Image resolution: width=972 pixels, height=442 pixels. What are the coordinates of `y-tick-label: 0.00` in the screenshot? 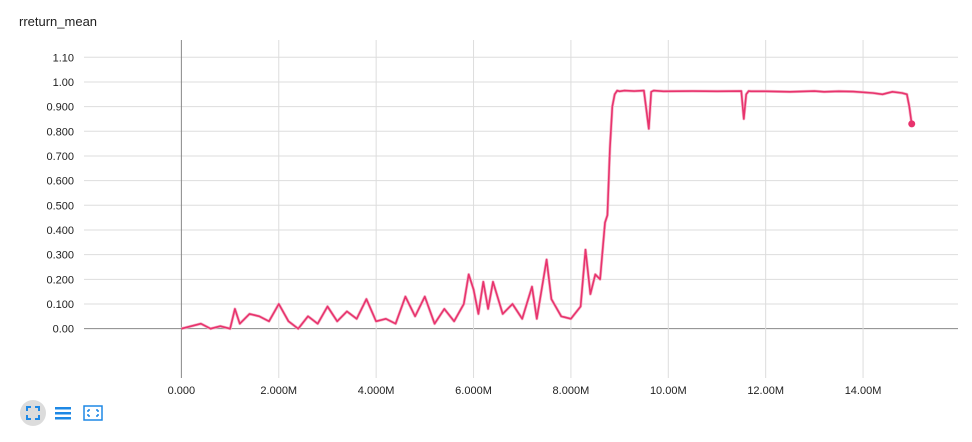 It's located at (63, 330).